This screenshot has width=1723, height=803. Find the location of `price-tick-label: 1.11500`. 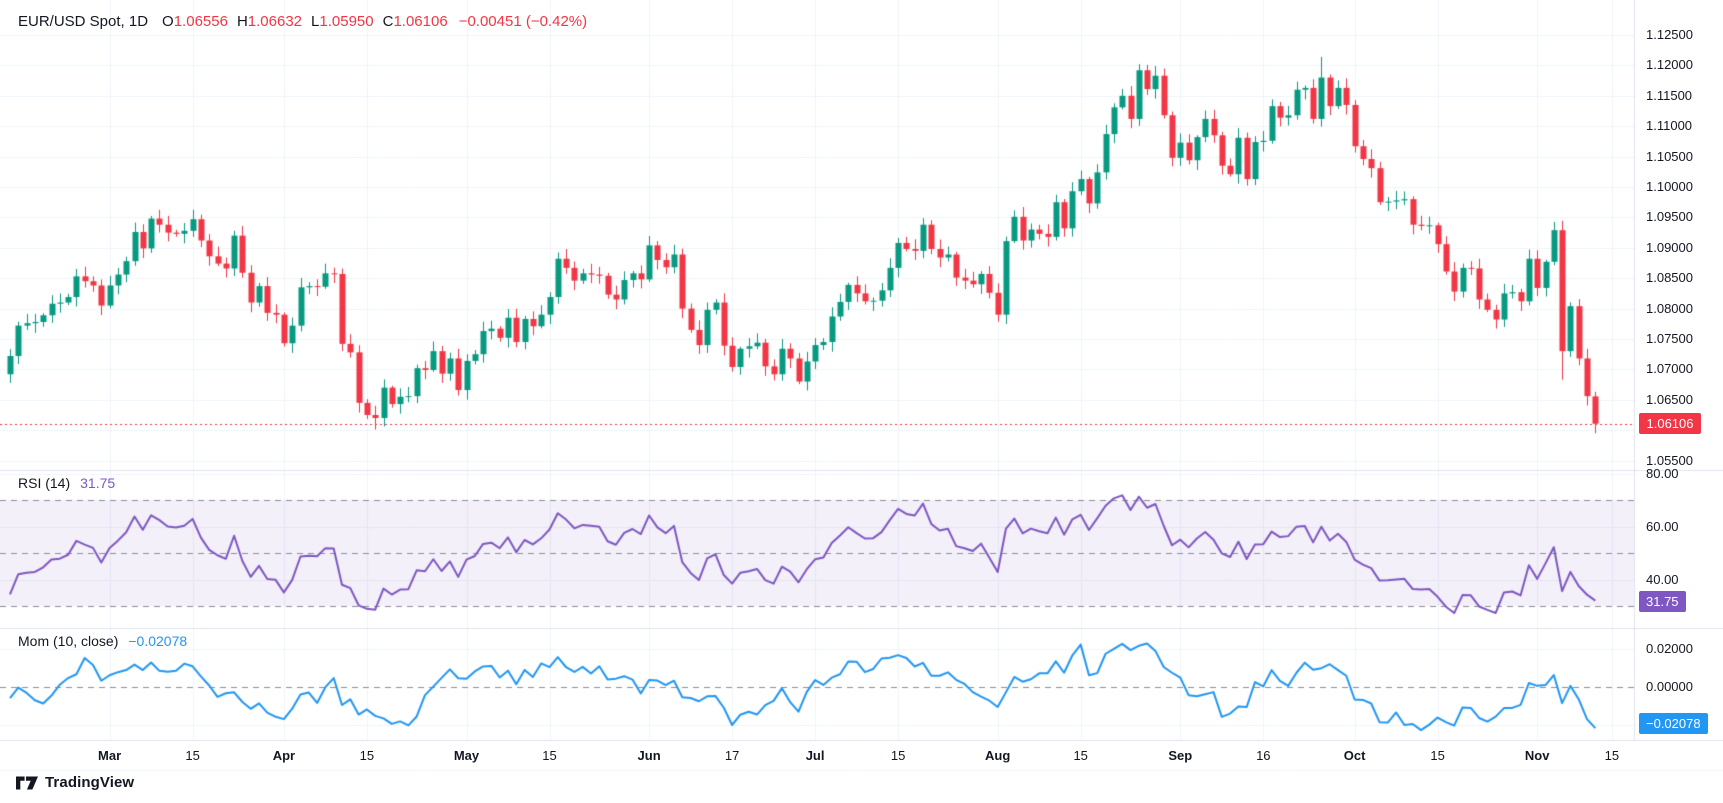

price-tick-label: 1.11500 is located at coordinates (1669, 95).